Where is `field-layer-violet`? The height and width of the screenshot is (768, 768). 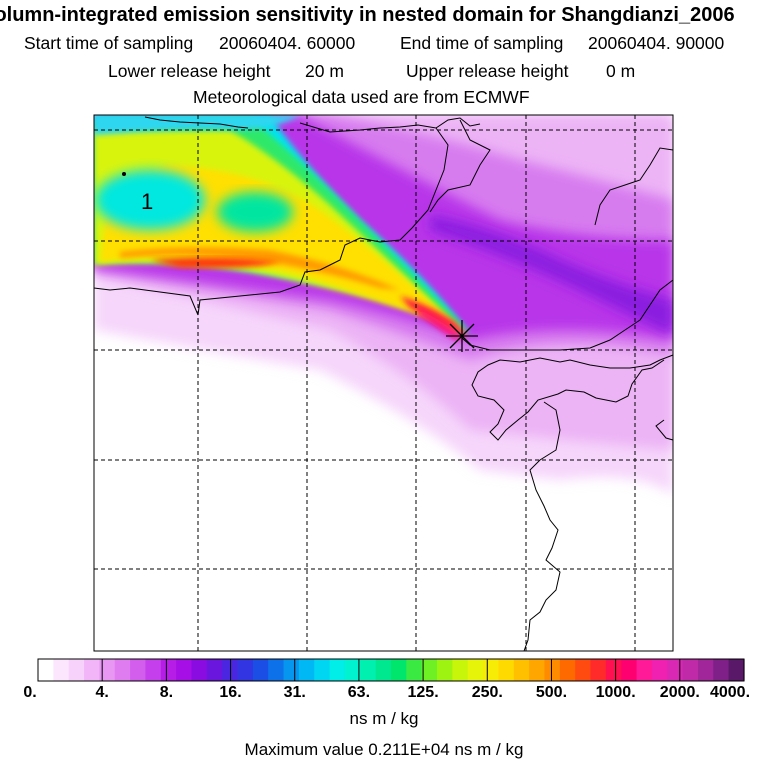
field-layer-violet is located at coordinates (551, 275).